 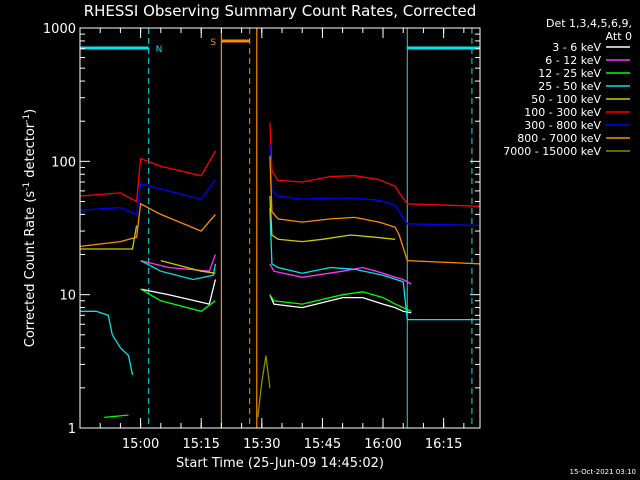 I want to click on legend-label: 6 - 12 keV, so click(x=573, y=60).